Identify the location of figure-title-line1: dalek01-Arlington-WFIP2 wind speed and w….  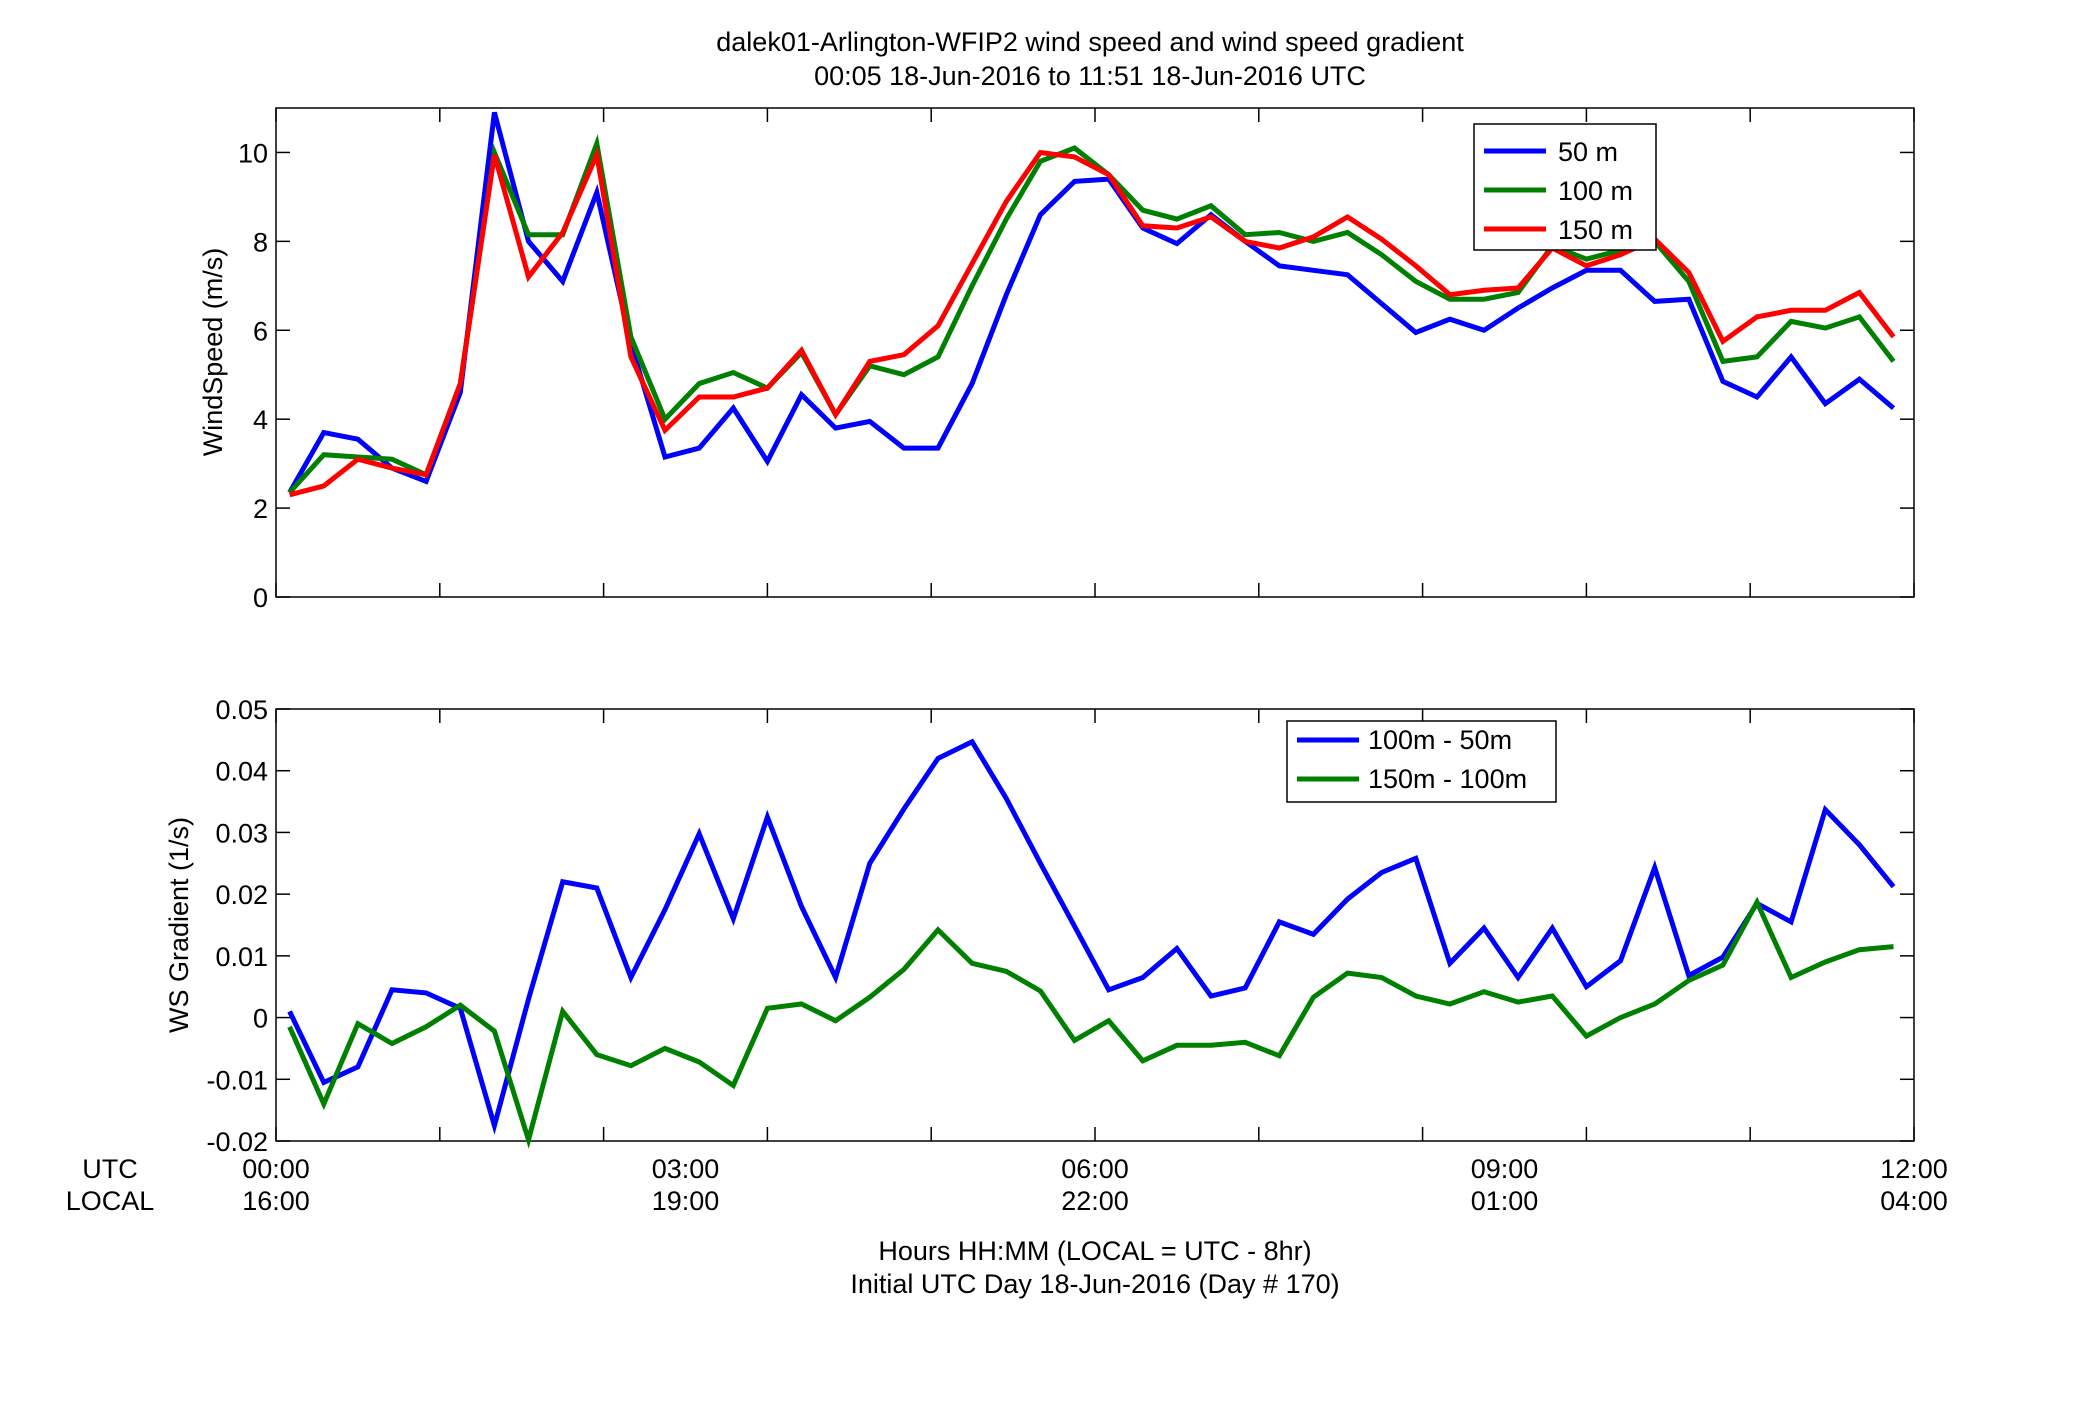
(1090, 42).